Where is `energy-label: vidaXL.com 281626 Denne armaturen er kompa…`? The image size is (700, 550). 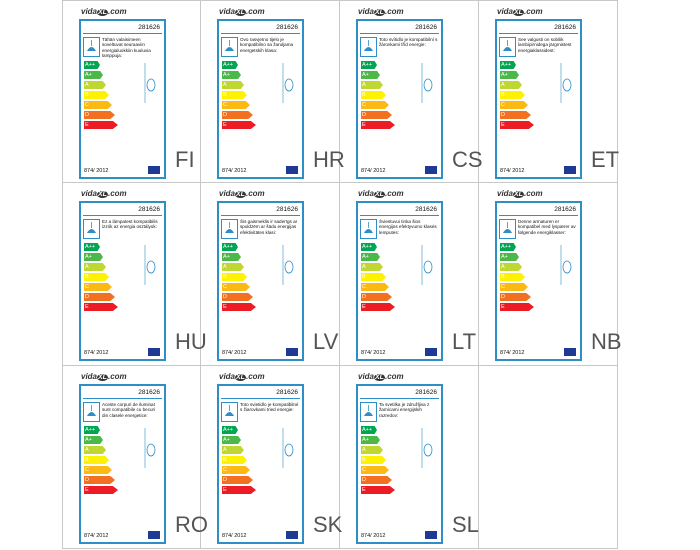 energy-label: vidaXL.com 281626 Denne armaturen er kompa… is located at coordinates (537, 274).